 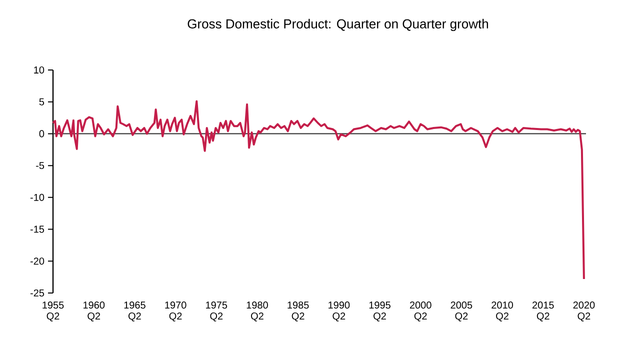 I want to click on y-tick-label: -5, so click(x=40, y=166).